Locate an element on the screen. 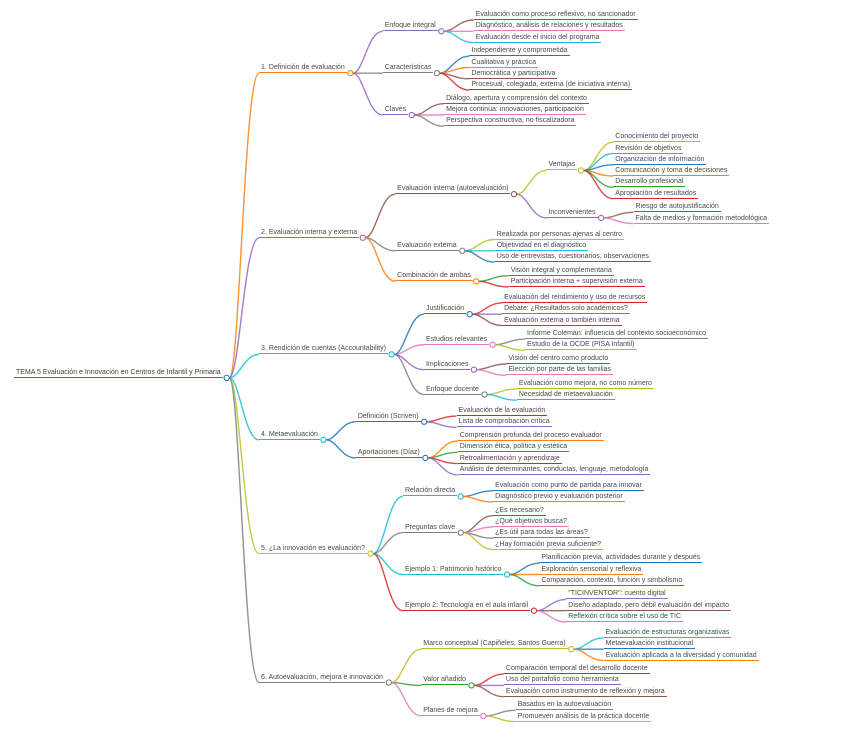  mindmap-branch-node: Evaluación interna (autoevaluación) is located at coordinates (453, 190).